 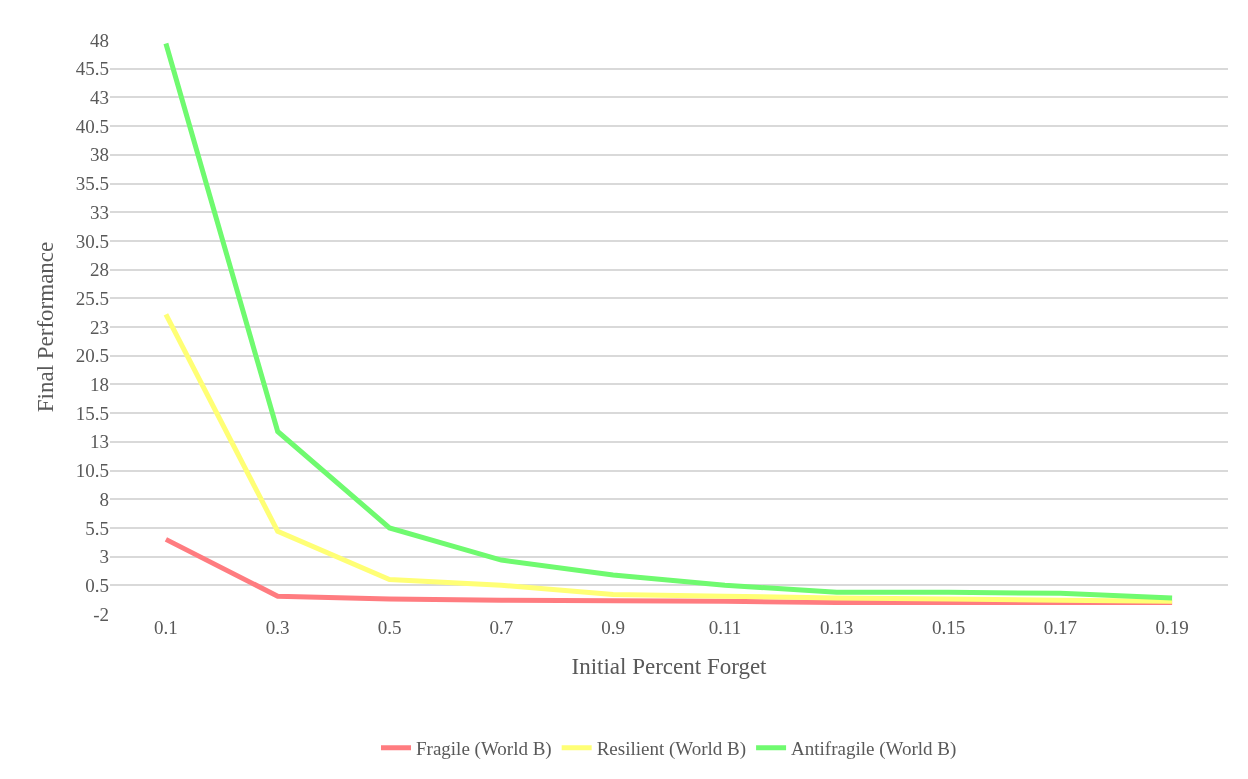 What do you see at coordinates (277, 627) in the screenshot?
I see `x-tick-label: 0.3` at bounding box center [277, 627].